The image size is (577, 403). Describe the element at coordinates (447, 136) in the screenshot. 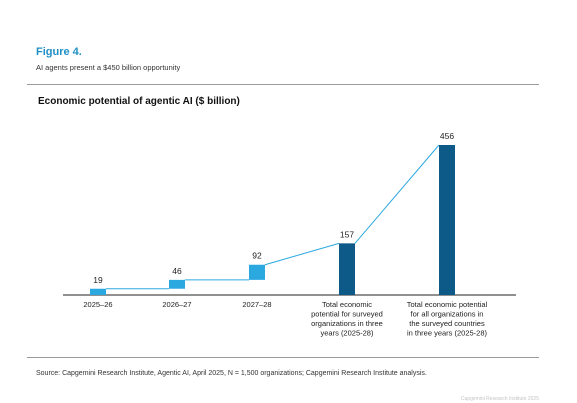

I see `value-label: 456` at that location.